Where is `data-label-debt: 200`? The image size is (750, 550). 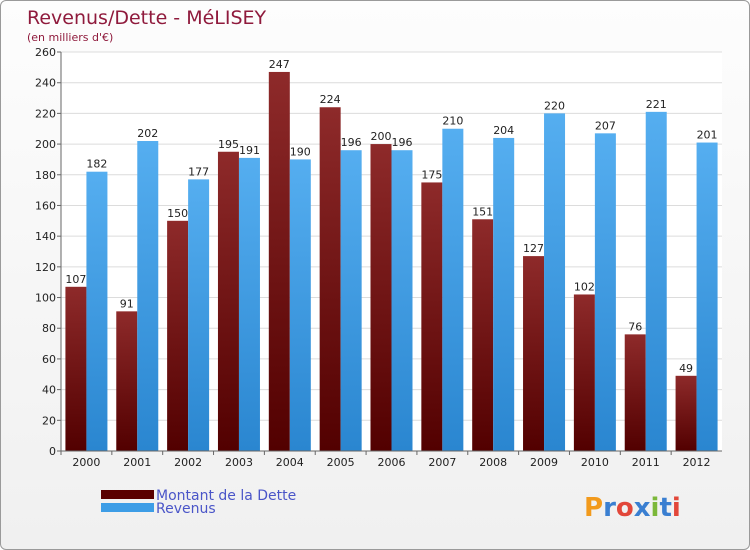
data-label-debt: 200 is located at coordinates (381, 136).